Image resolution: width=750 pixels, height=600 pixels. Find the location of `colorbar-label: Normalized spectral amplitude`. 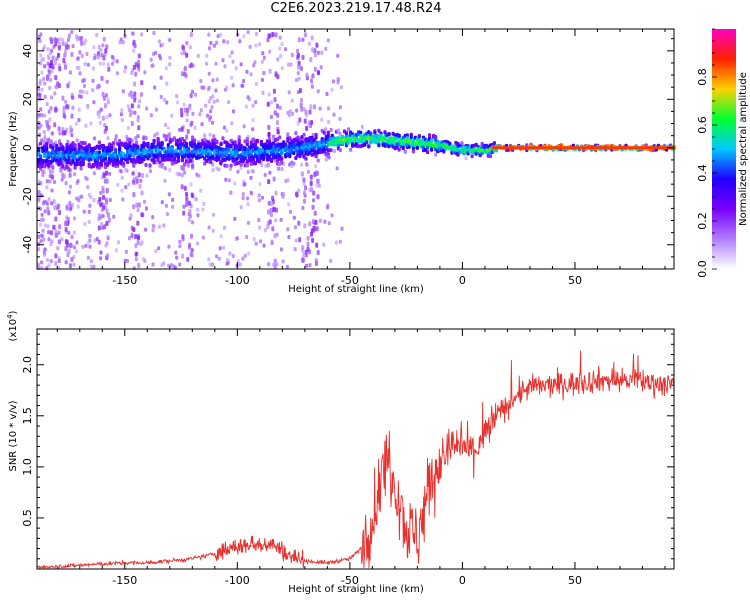

colorbar-label: Normalized spectral amplitude is located at coordinates (743, 149).